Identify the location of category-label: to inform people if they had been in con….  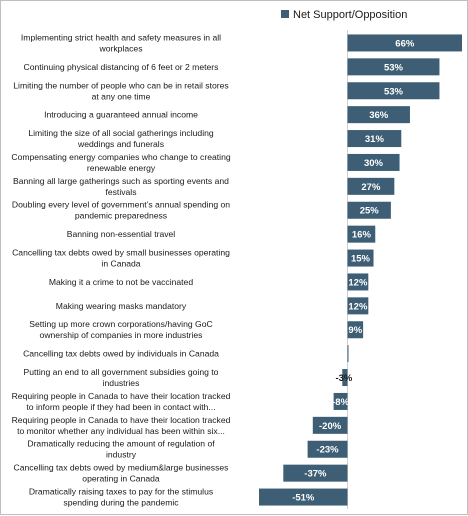
(120, 407).